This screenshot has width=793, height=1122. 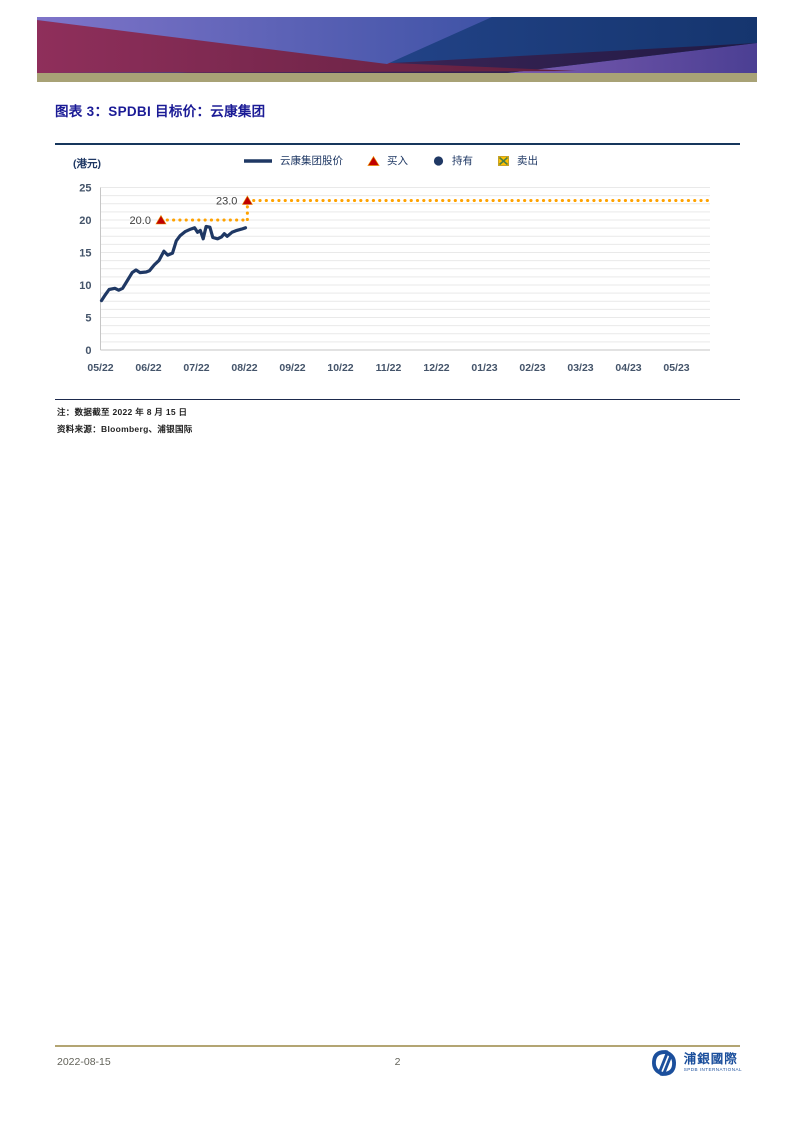 I want to click on footer-logo: 浦銀國際 SPDB INTERNATIONAL, so click(x=695, y=1063).